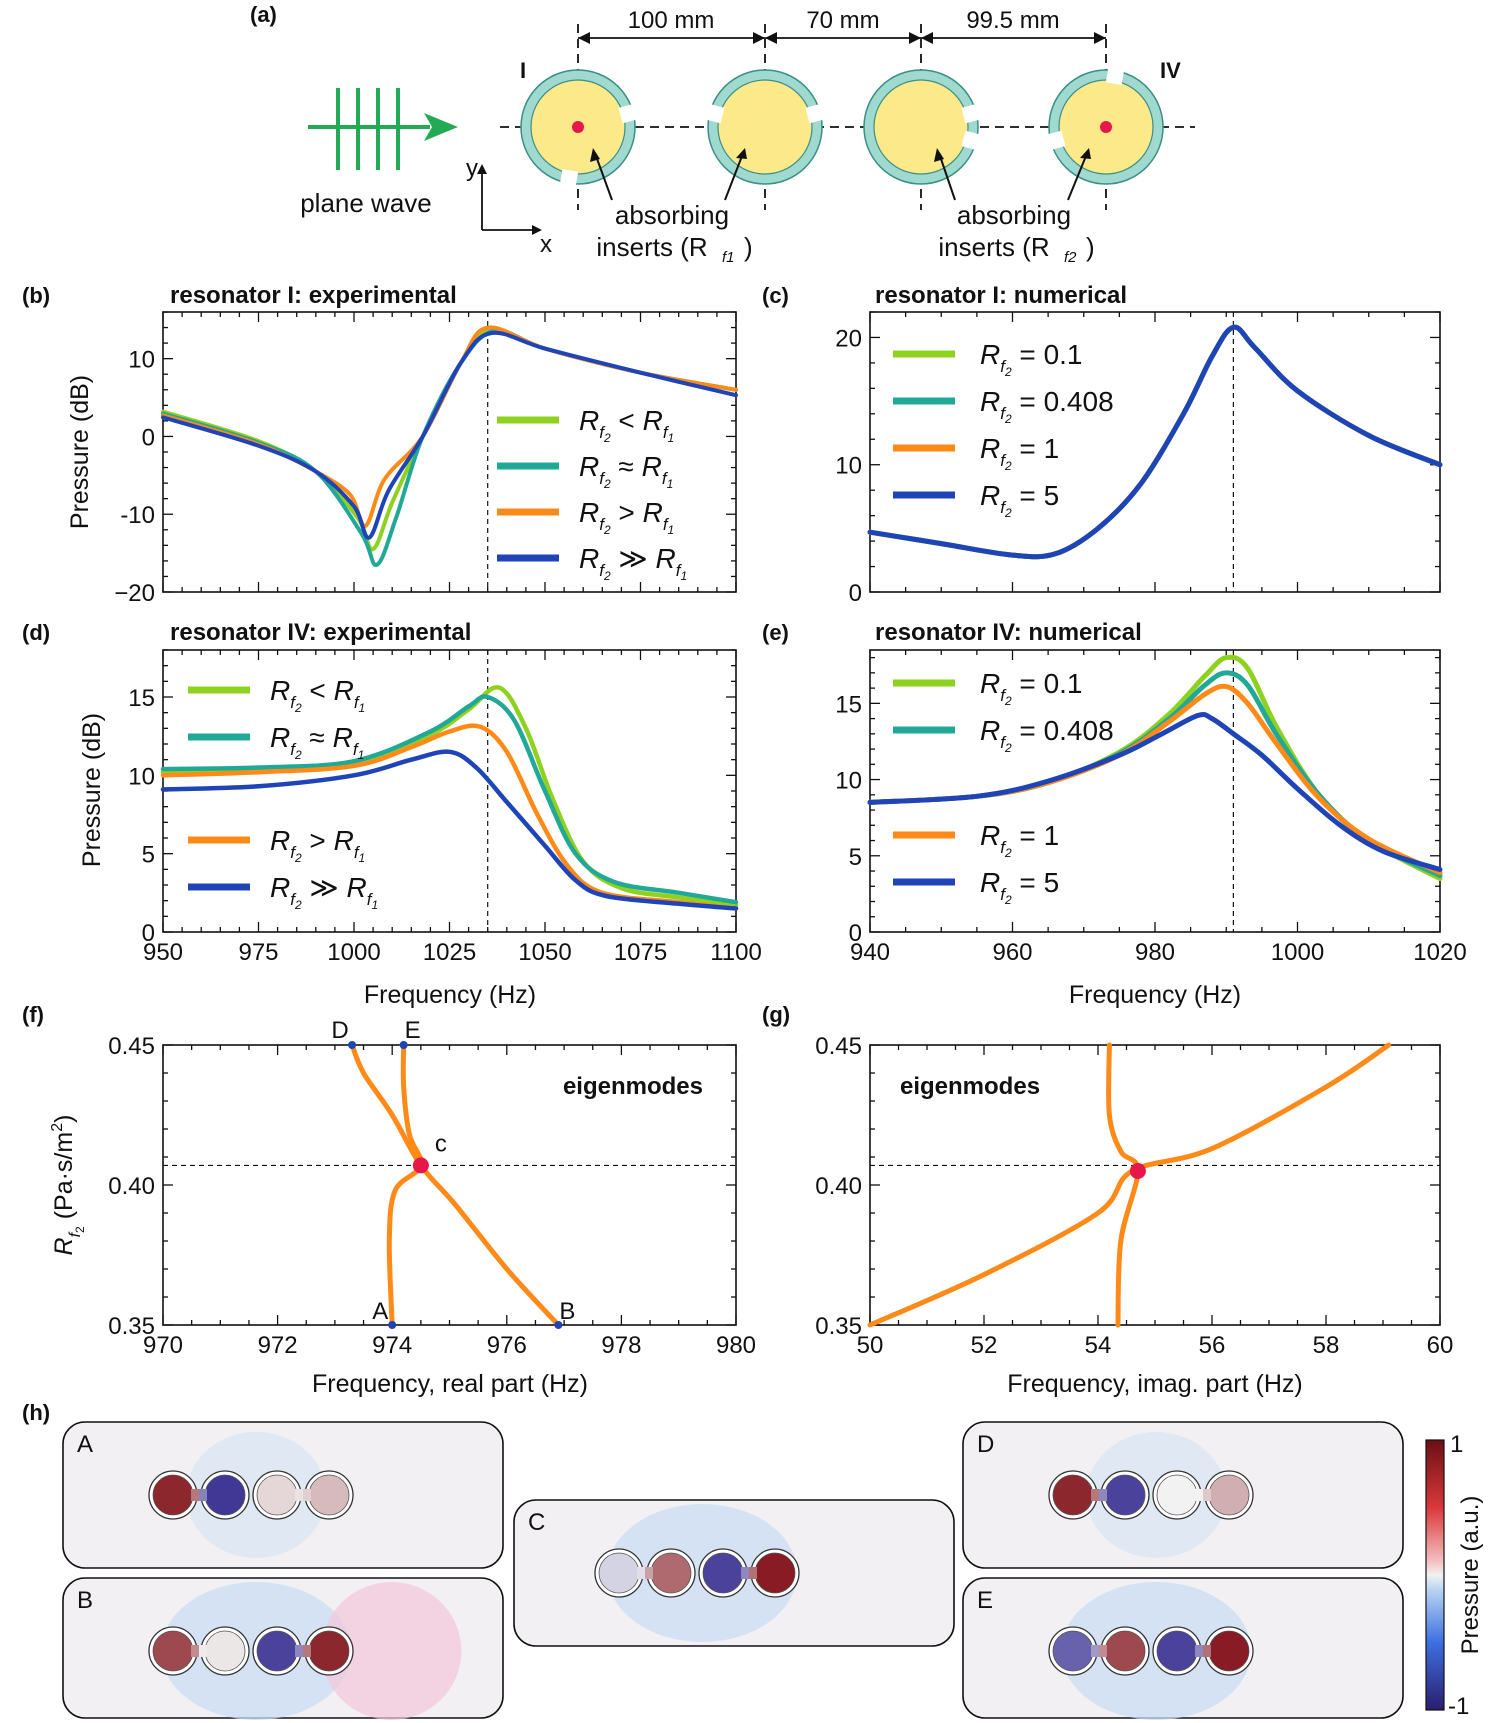  What do you see at coordinates (148, 933) in the screenshot?
I see `y-tick-label: 0` at bounding box center [148, 933].